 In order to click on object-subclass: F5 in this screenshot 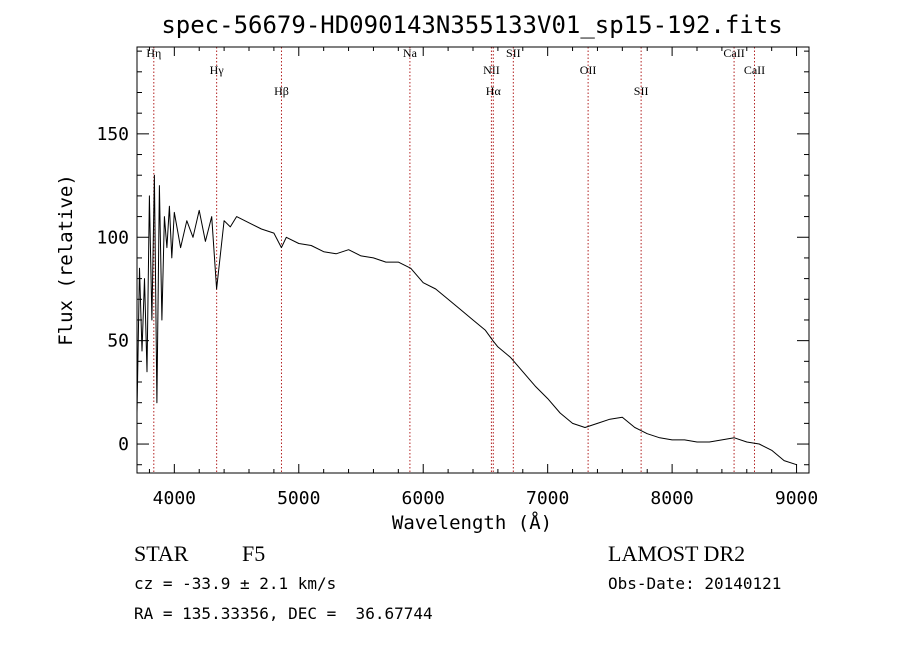, I will do `click(254, 553)`.